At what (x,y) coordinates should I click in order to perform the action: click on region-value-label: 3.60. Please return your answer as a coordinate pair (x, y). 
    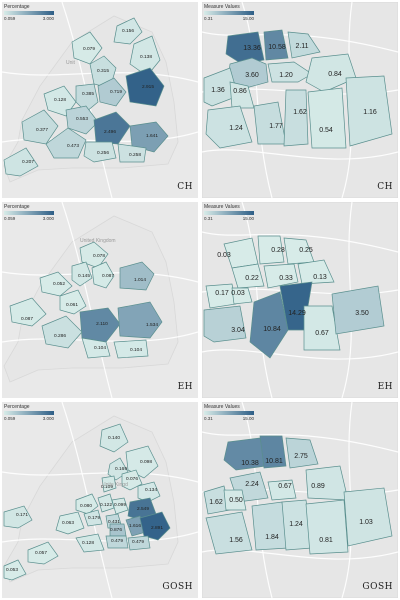
    Looking at the image, I should click on (252, 75).